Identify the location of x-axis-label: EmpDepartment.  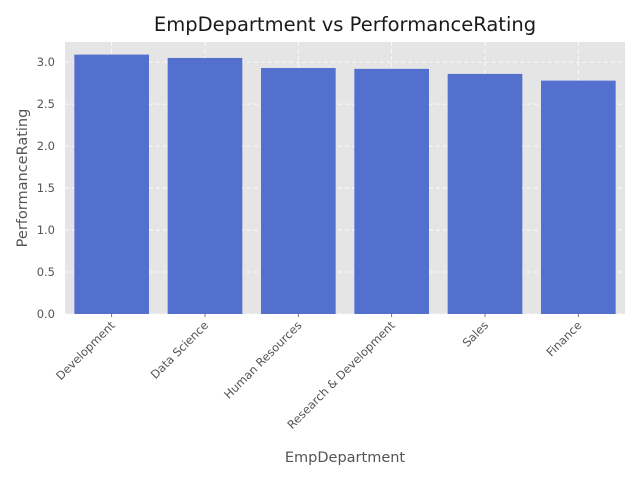
(345, 458).